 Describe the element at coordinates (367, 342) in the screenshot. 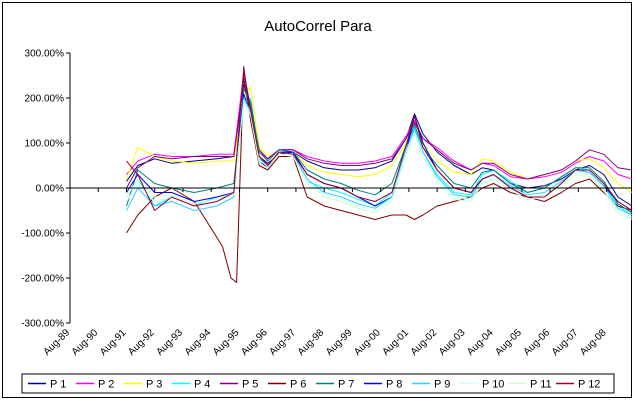

I see `x-tick-label: Aug-00` at that location.